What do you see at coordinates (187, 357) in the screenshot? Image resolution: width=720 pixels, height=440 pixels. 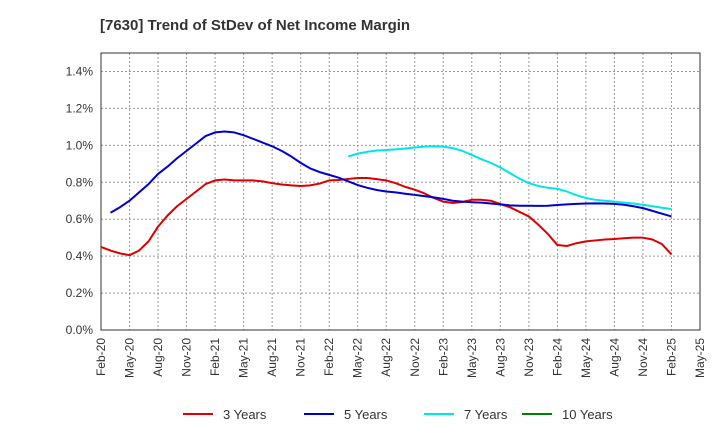 I see `x-tick-label: Nov-20` at bounding box center [187, 357].